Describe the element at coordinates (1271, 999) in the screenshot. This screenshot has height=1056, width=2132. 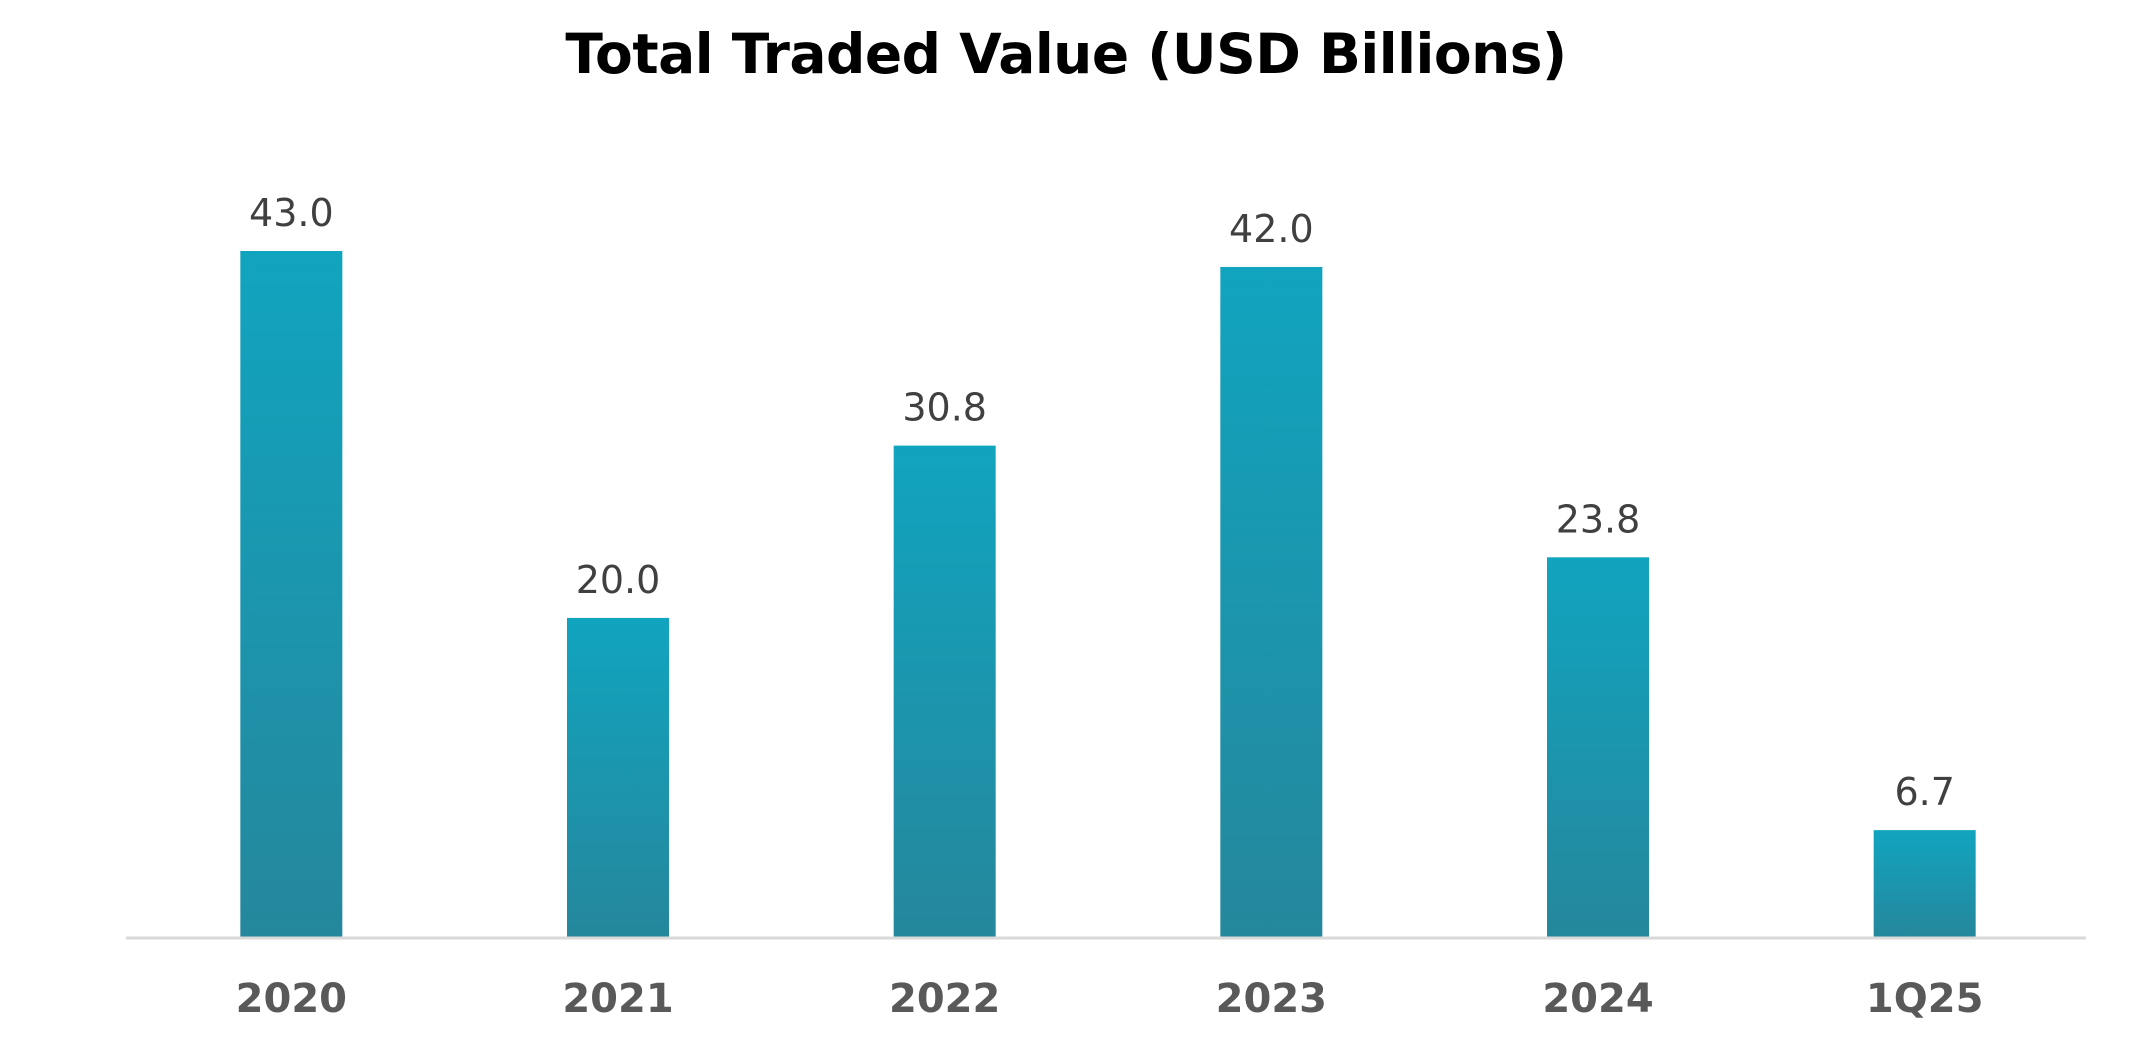
I see `x-tick-label-2023: 2023` at that location.